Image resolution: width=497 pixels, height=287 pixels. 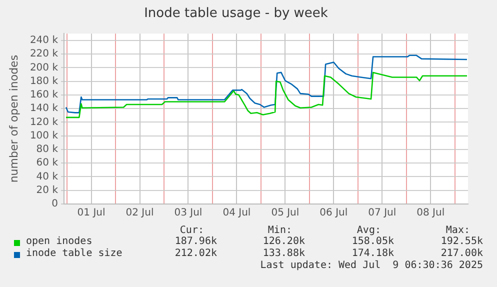 I want to click on legend-label: open inodes, so click(x=59, y=241).